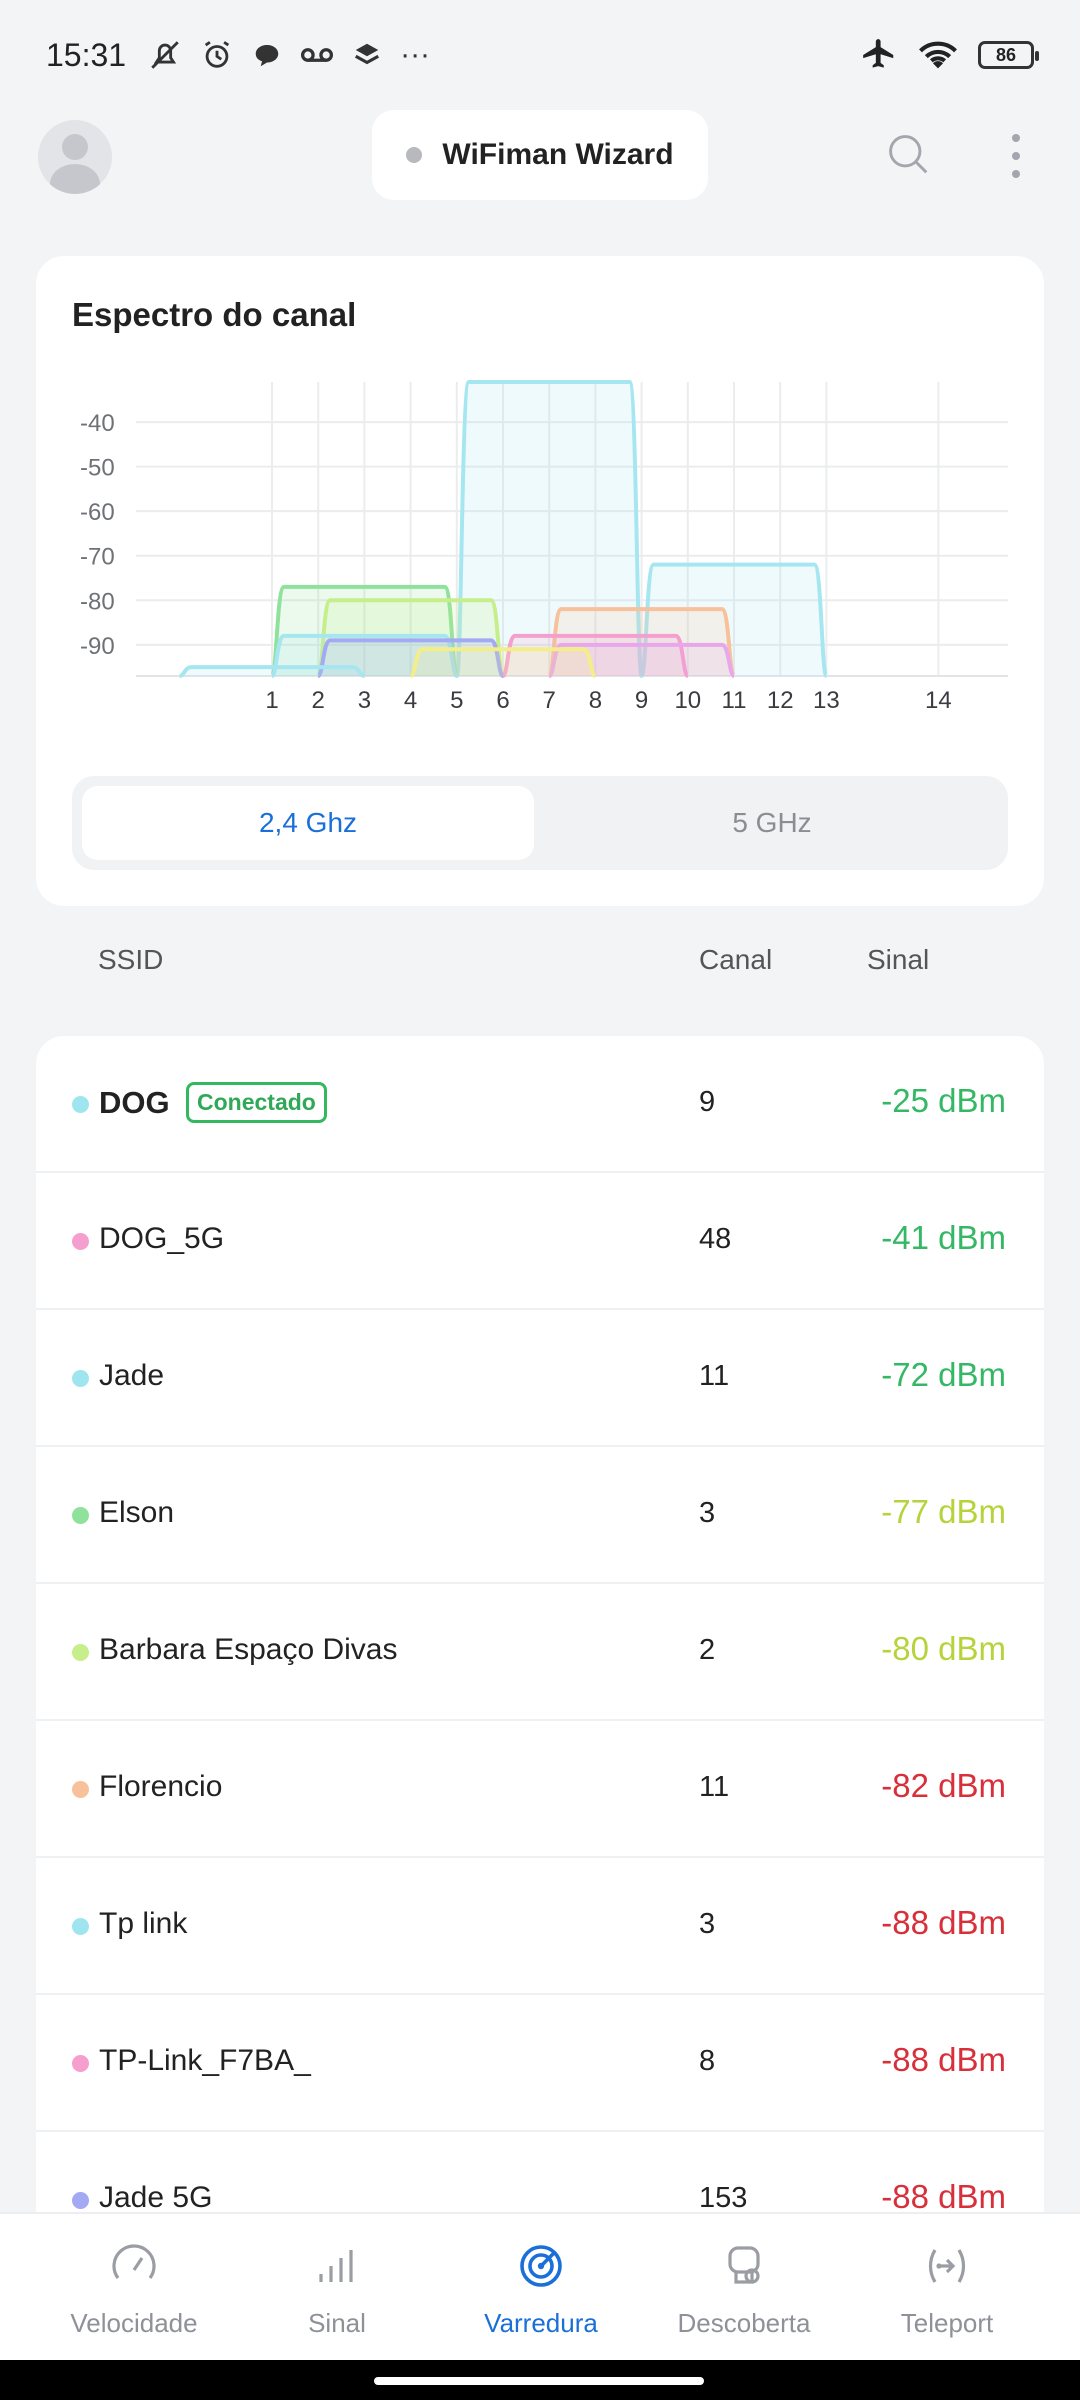 Image resolution: width=1080 pixels, height=2400 pixels. I want to click on network-signal: -25 dBm, so click(943, 1100).